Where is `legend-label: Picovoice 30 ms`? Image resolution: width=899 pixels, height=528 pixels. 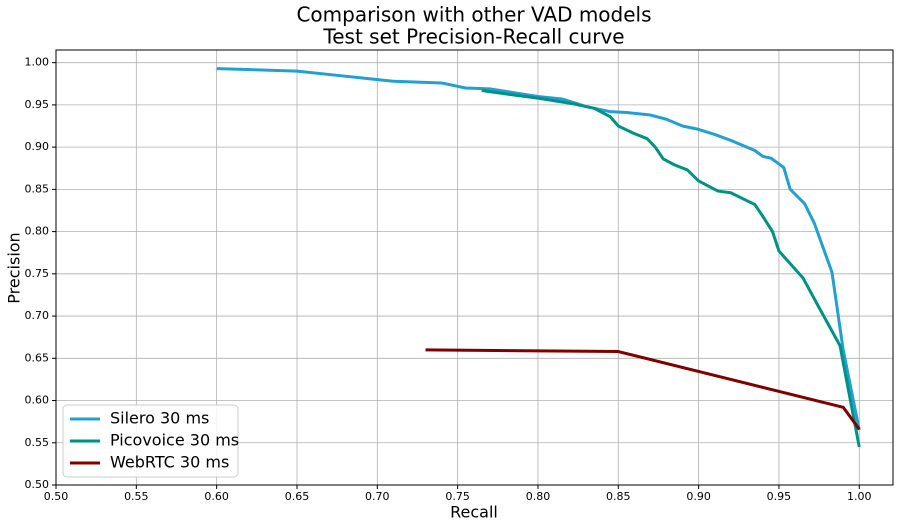 legend-label: Picovoice 30 ms is located at coordinates (174, 440).